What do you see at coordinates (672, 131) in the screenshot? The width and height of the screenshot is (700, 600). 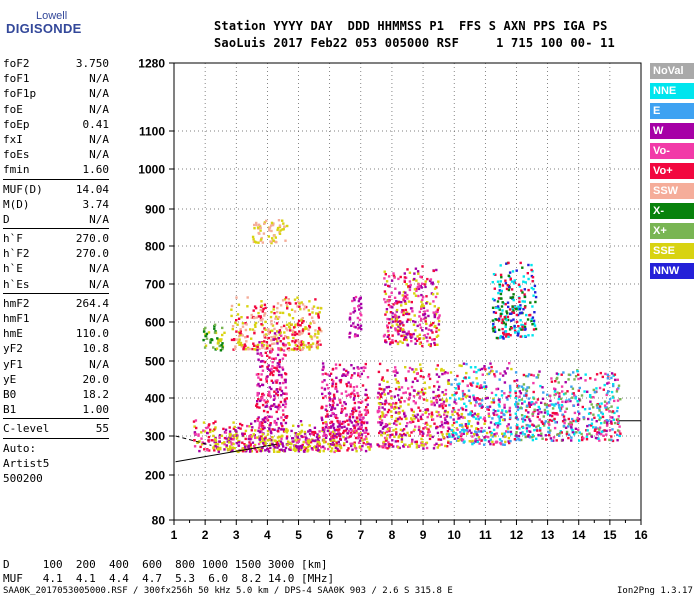 I see `legend-item: W` at bounding box center [672, 131].